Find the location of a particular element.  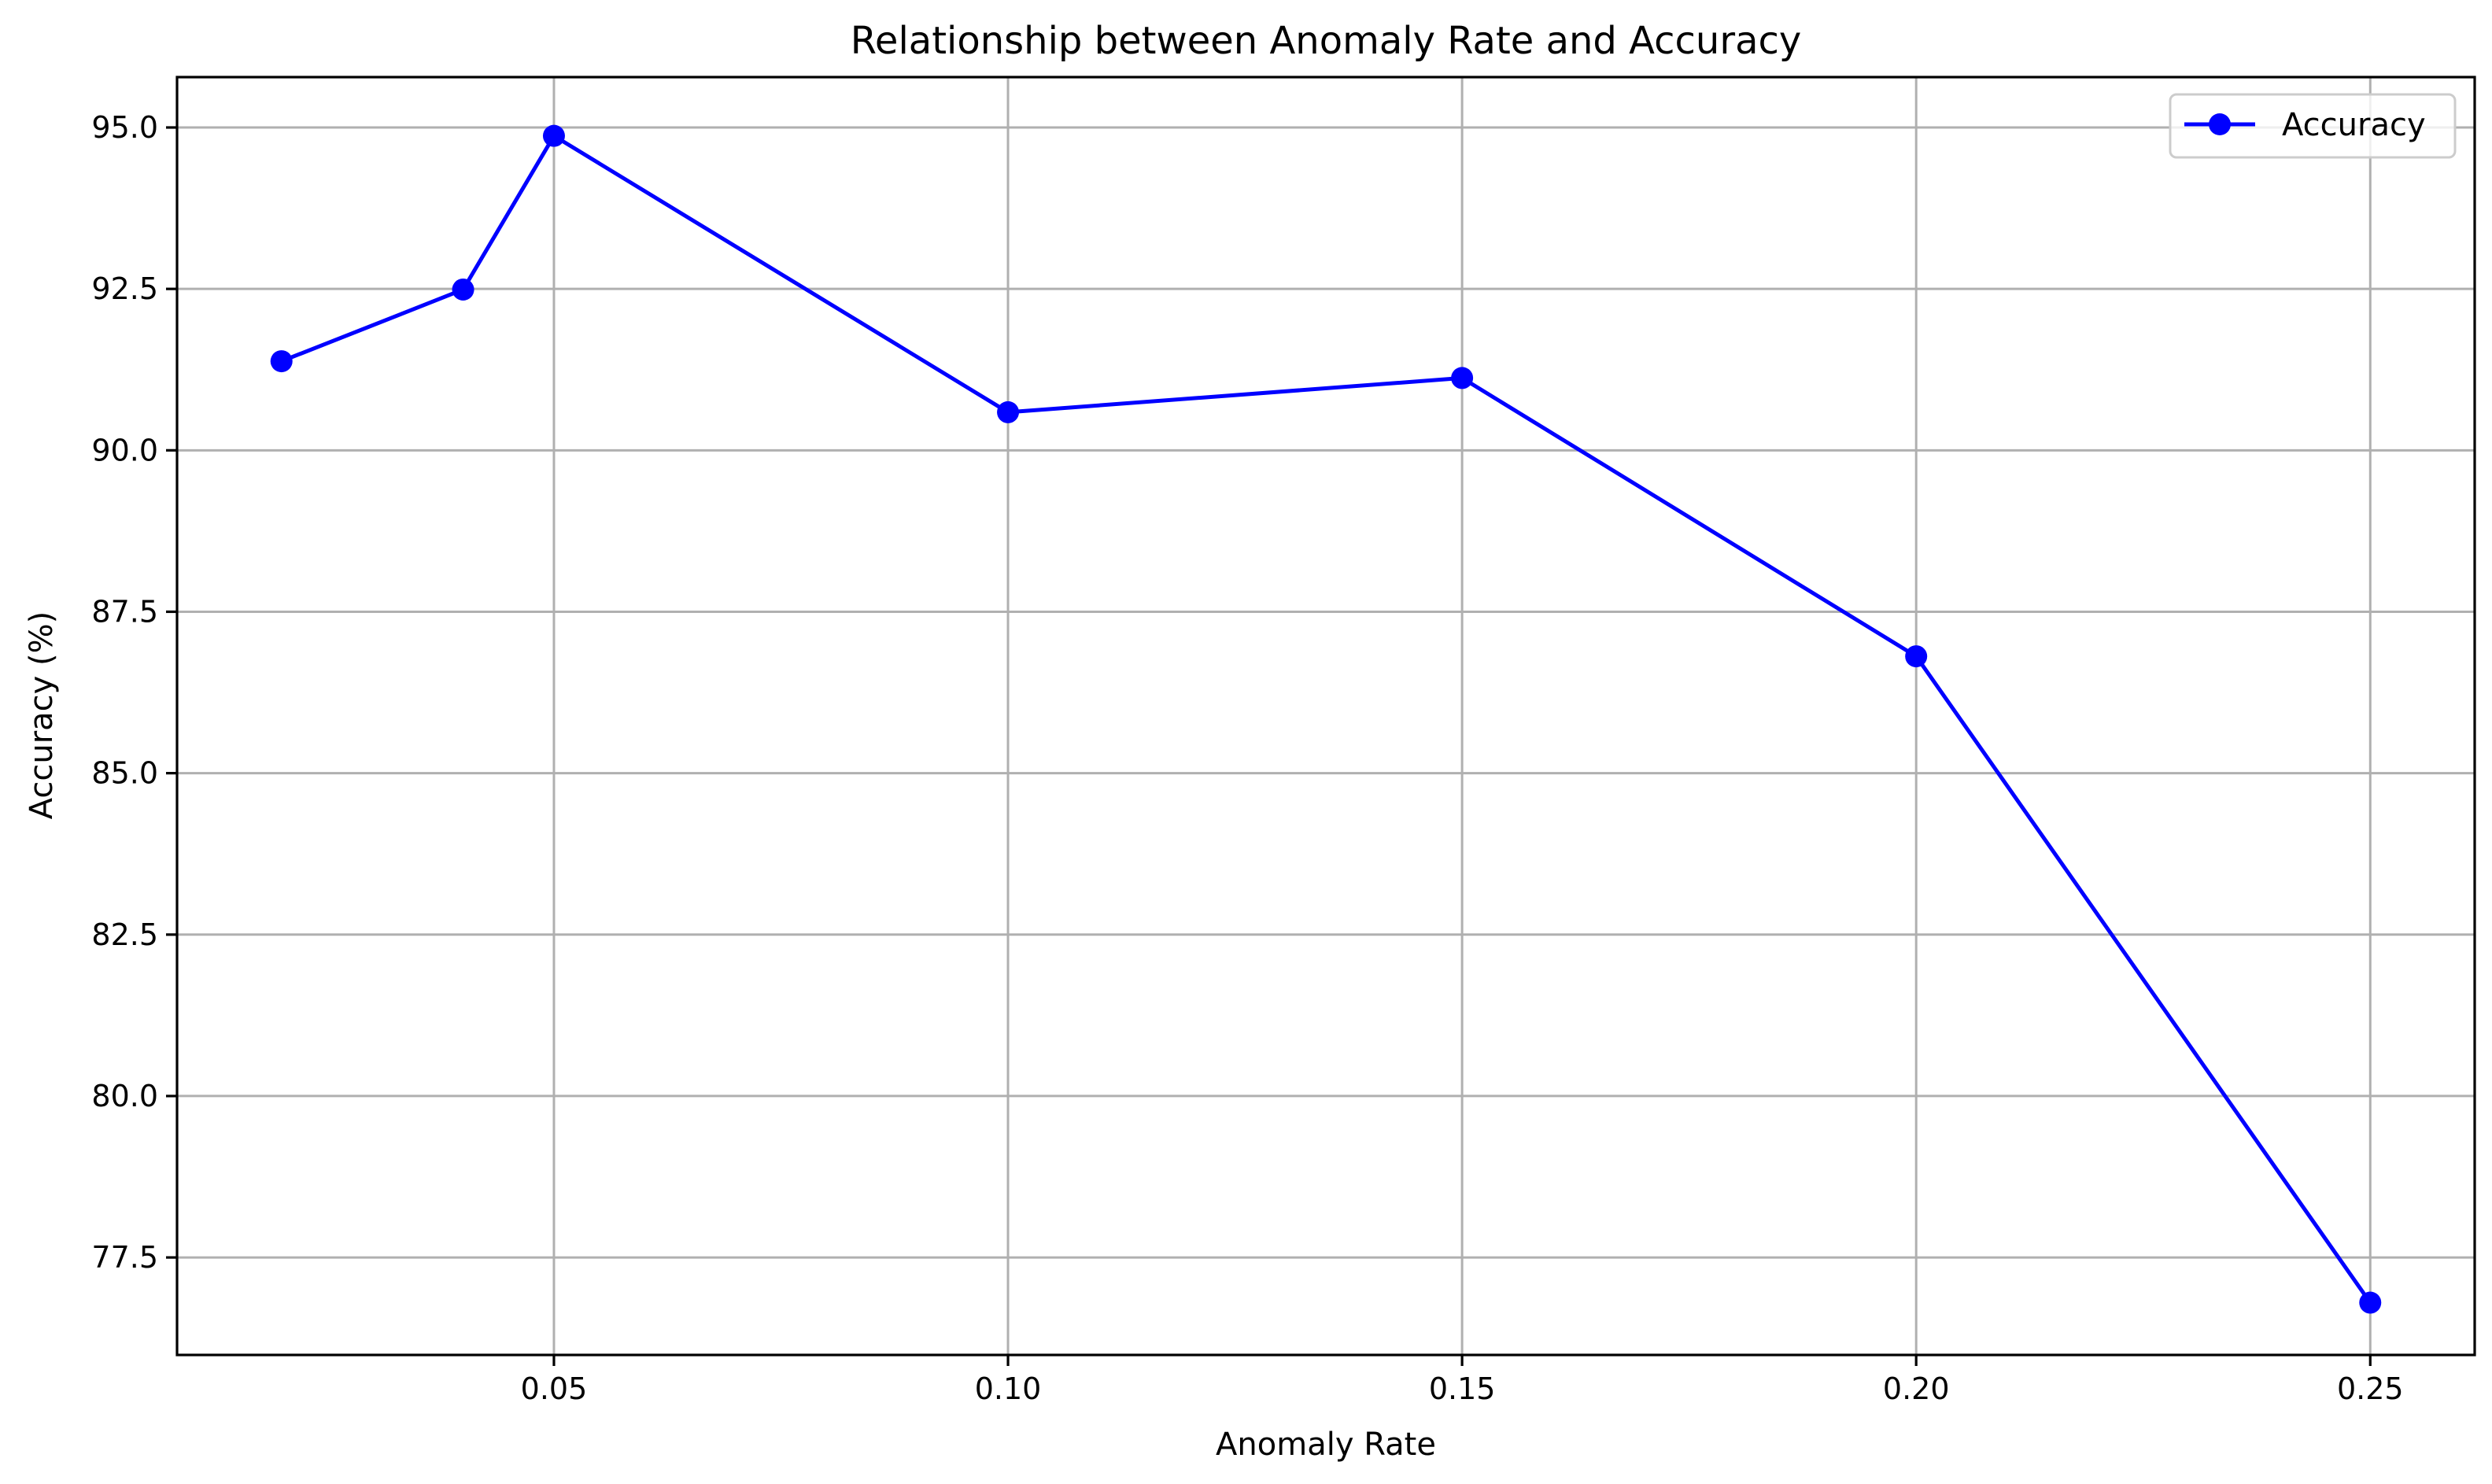

y-tick-label: 80.0 is located at coordinates (124, 1096).